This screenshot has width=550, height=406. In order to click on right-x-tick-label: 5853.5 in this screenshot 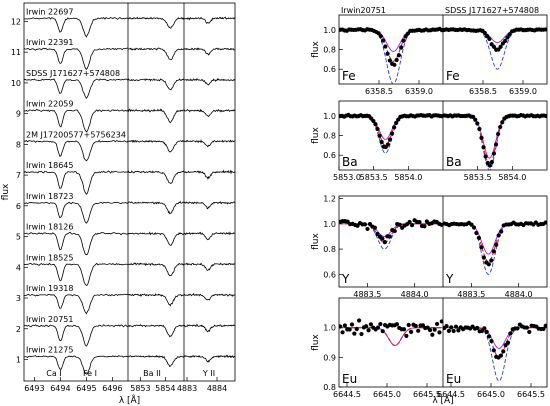, I will do `click(374, 177)`.